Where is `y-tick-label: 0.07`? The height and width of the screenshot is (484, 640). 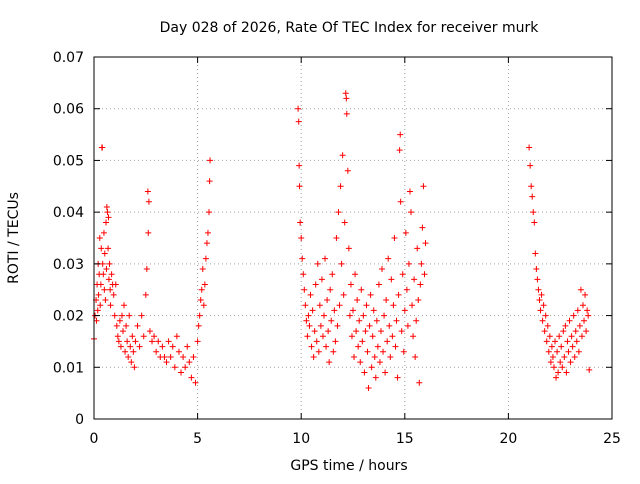 y-tick-label: 0.07 is located at coordinates (68, 58).